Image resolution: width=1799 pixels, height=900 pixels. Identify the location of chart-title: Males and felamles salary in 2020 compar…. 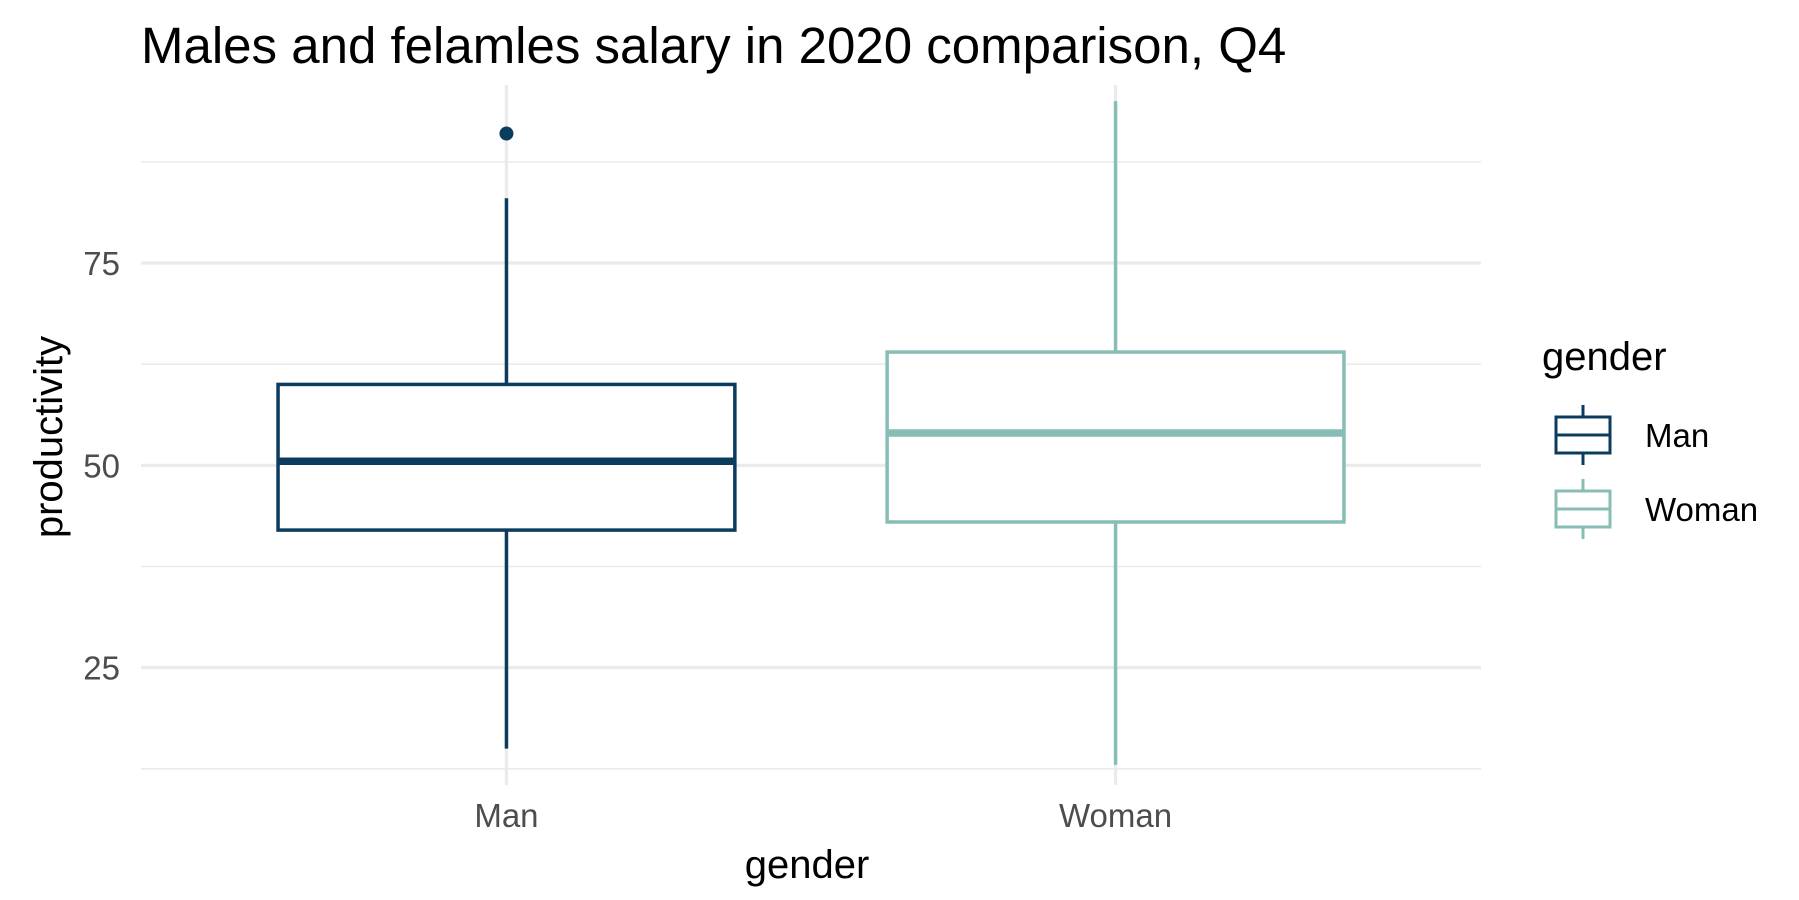
(713, 45).